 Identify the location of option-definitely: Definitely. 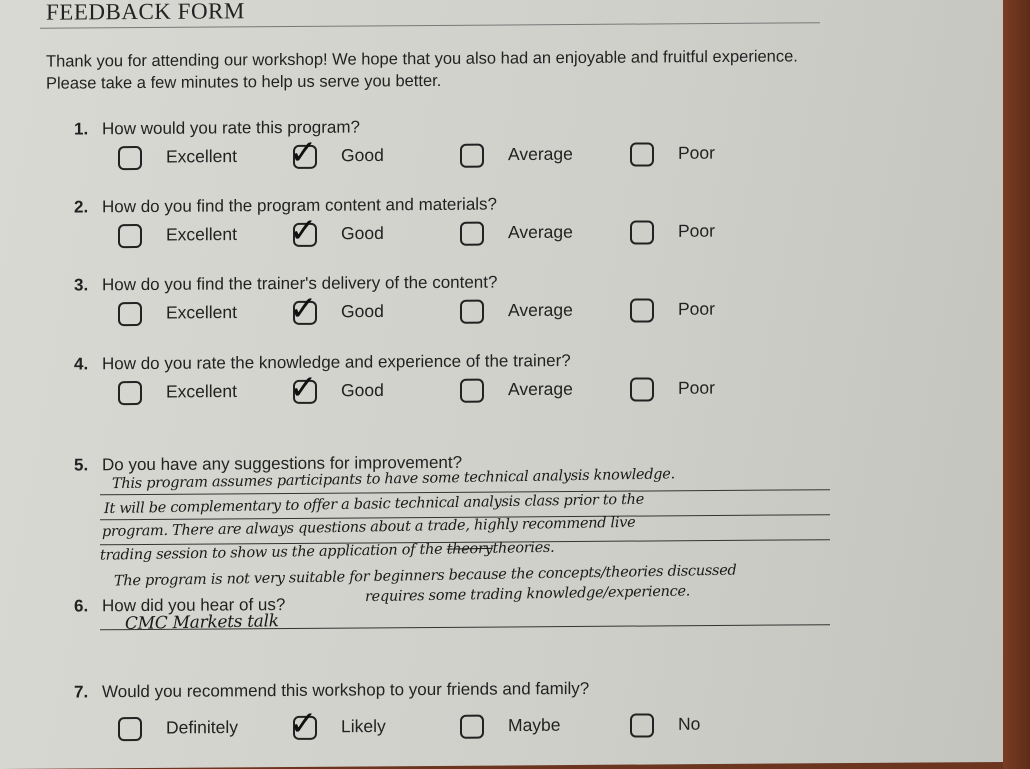
(178, 729).